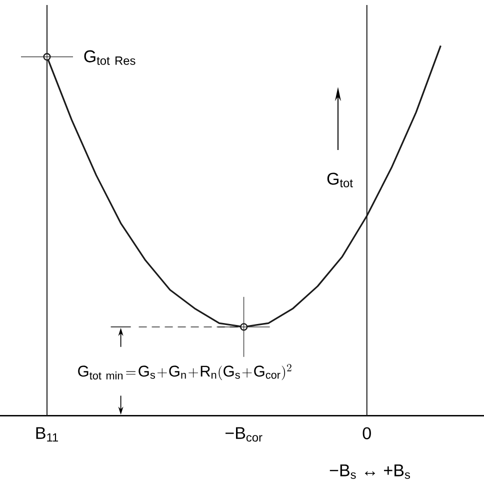 This screenshot has width=484, height=487. What do you see at coordinates (370, 471) in the screenshot?
I see `x-axis-title: −B$_{s}$ ↔ +B$_{s}$` at bounding box center [370, 471].